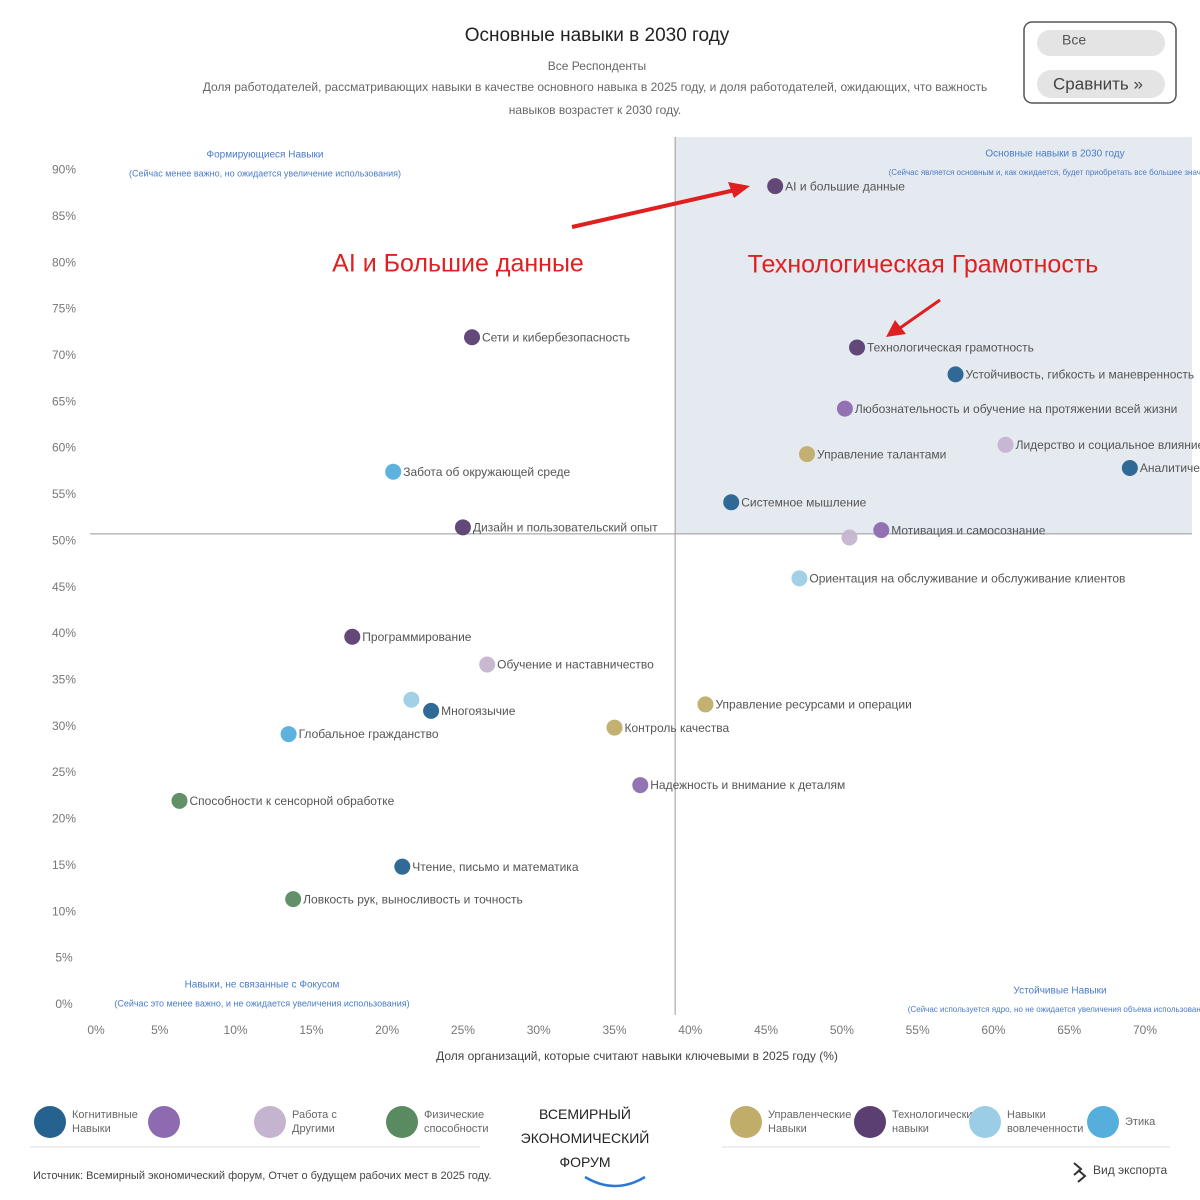  Describe the element at coordinates (311, 1030) in the screenshot. I see `x-tick-label: 15%` at that location.